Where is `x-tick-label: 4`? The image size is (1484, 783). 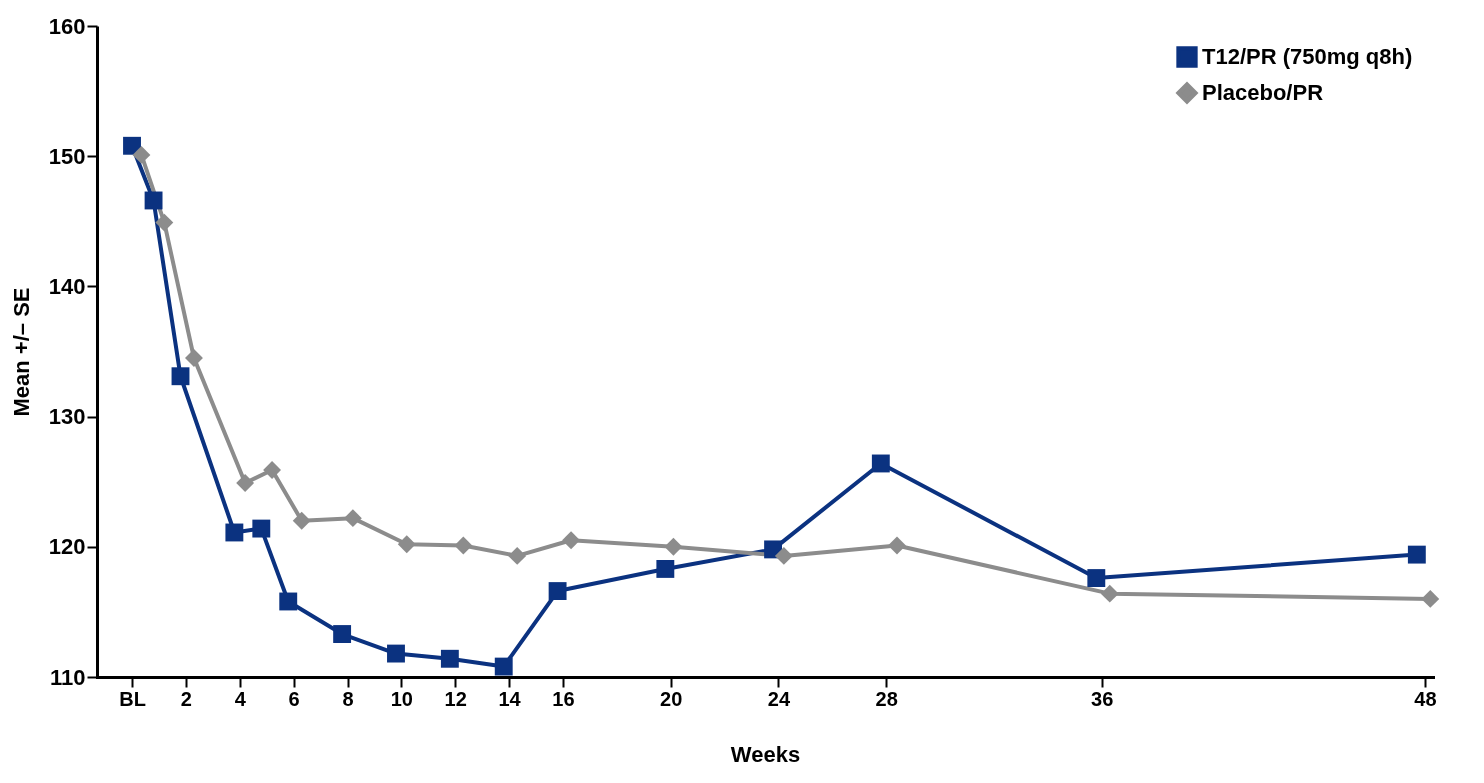 x-tick-label: 4 is located at coordinates (240, 698).